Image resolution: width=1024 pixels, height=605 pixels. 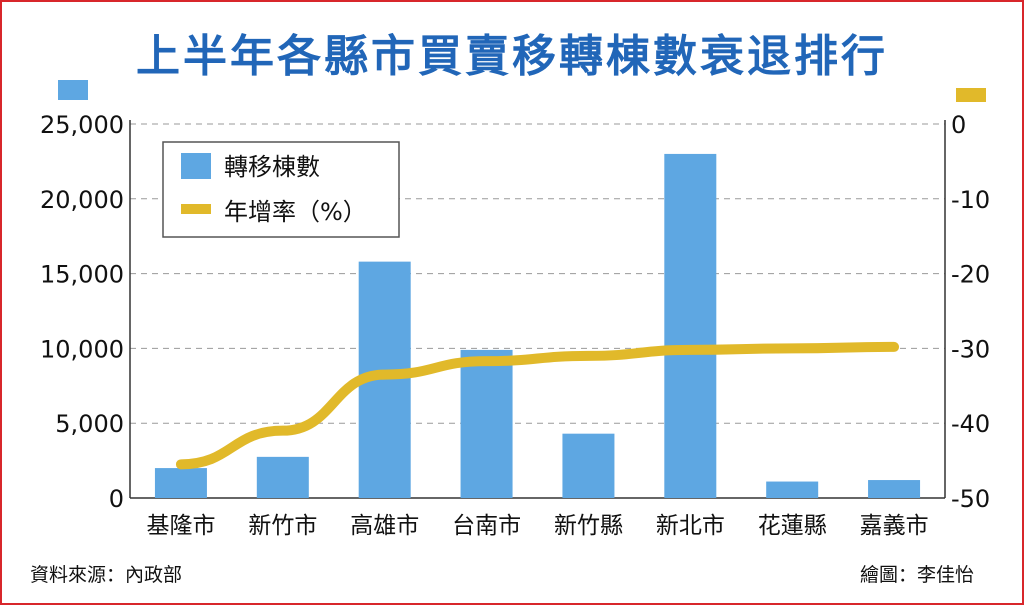 What do you see at coordinates (690, 526) in the screenshot?
I see `x-tick-label: 新北市` at bounding box center [690, 526].